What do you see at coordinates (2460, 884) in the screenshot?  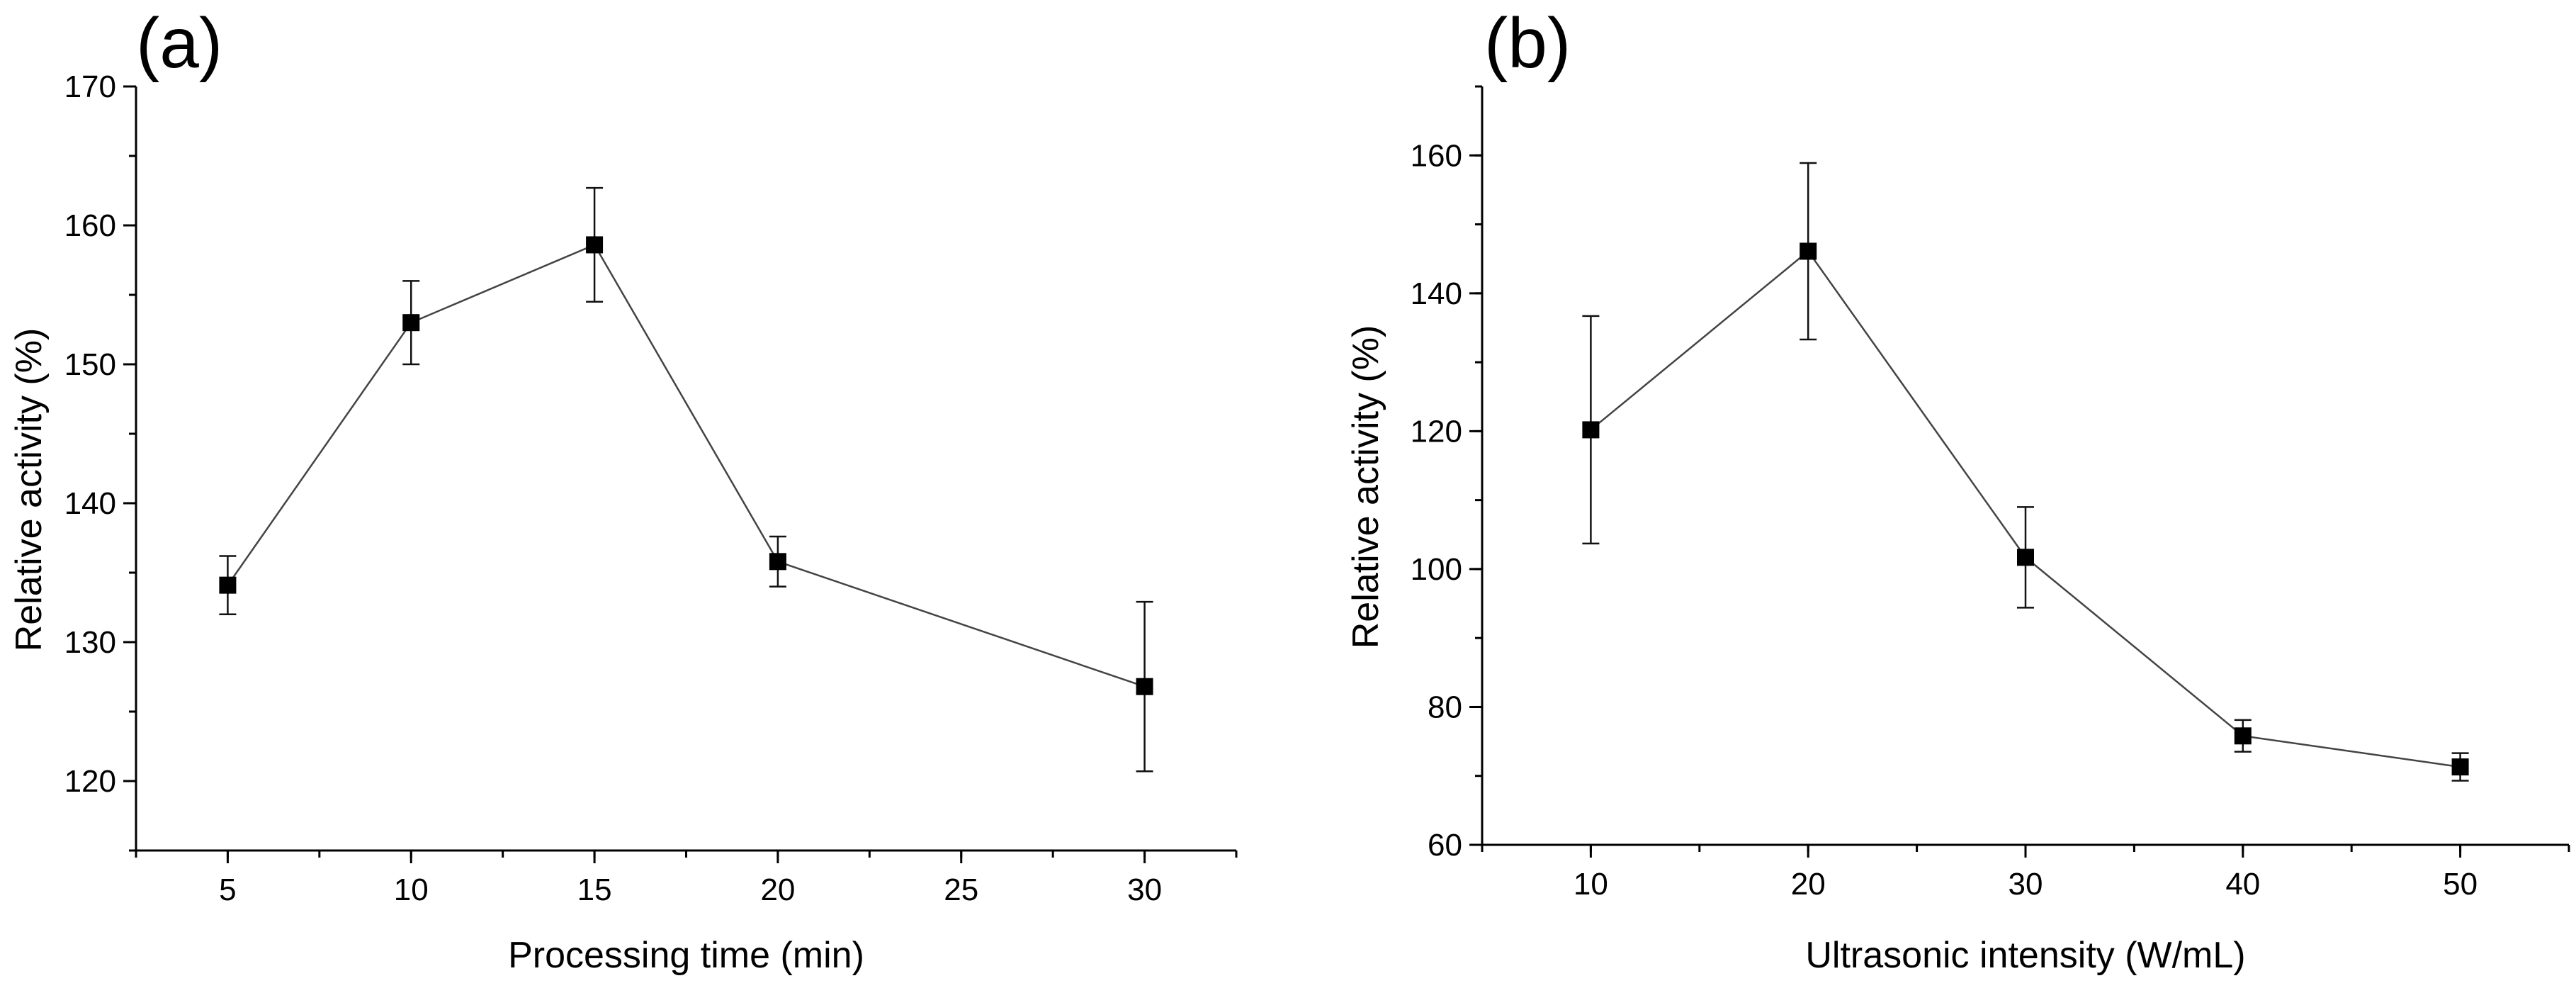 I see `x-tick-label: 50` at bounding box center [2460, 884].